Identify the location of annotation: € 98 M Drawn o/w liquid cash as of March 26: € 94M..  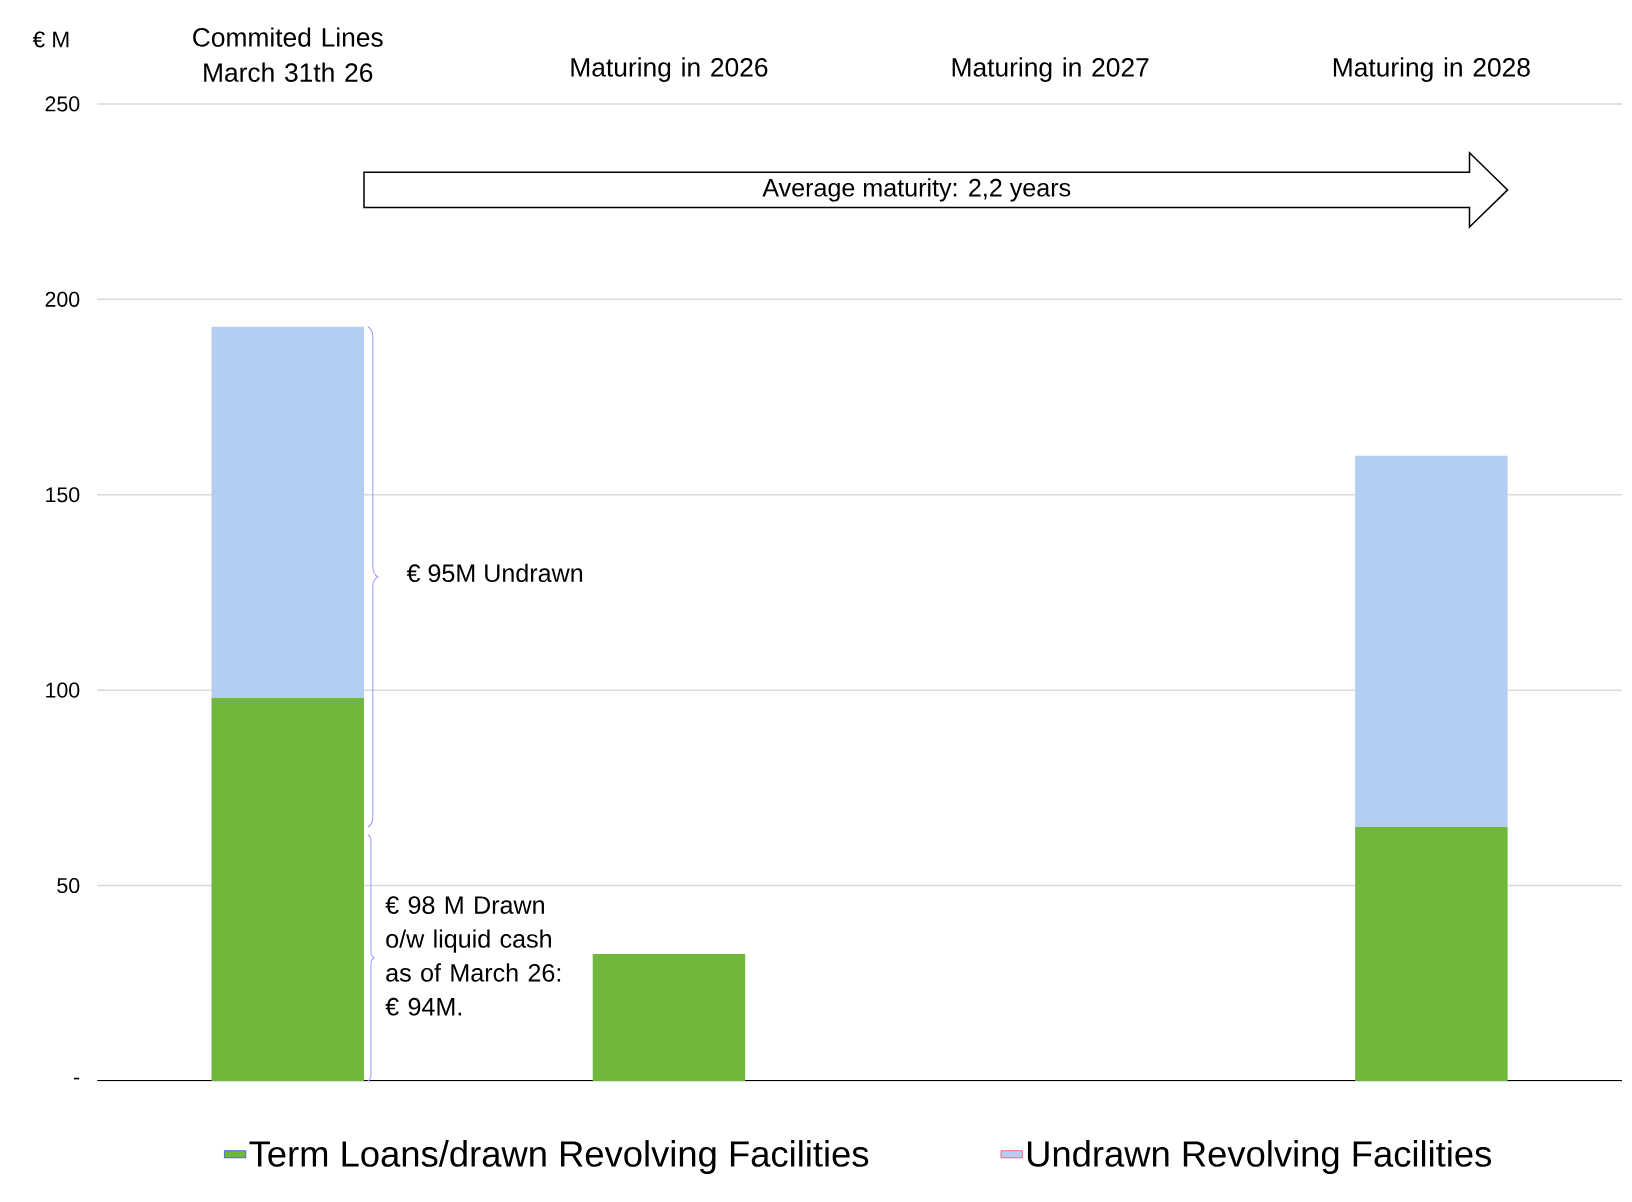
(473, 956).